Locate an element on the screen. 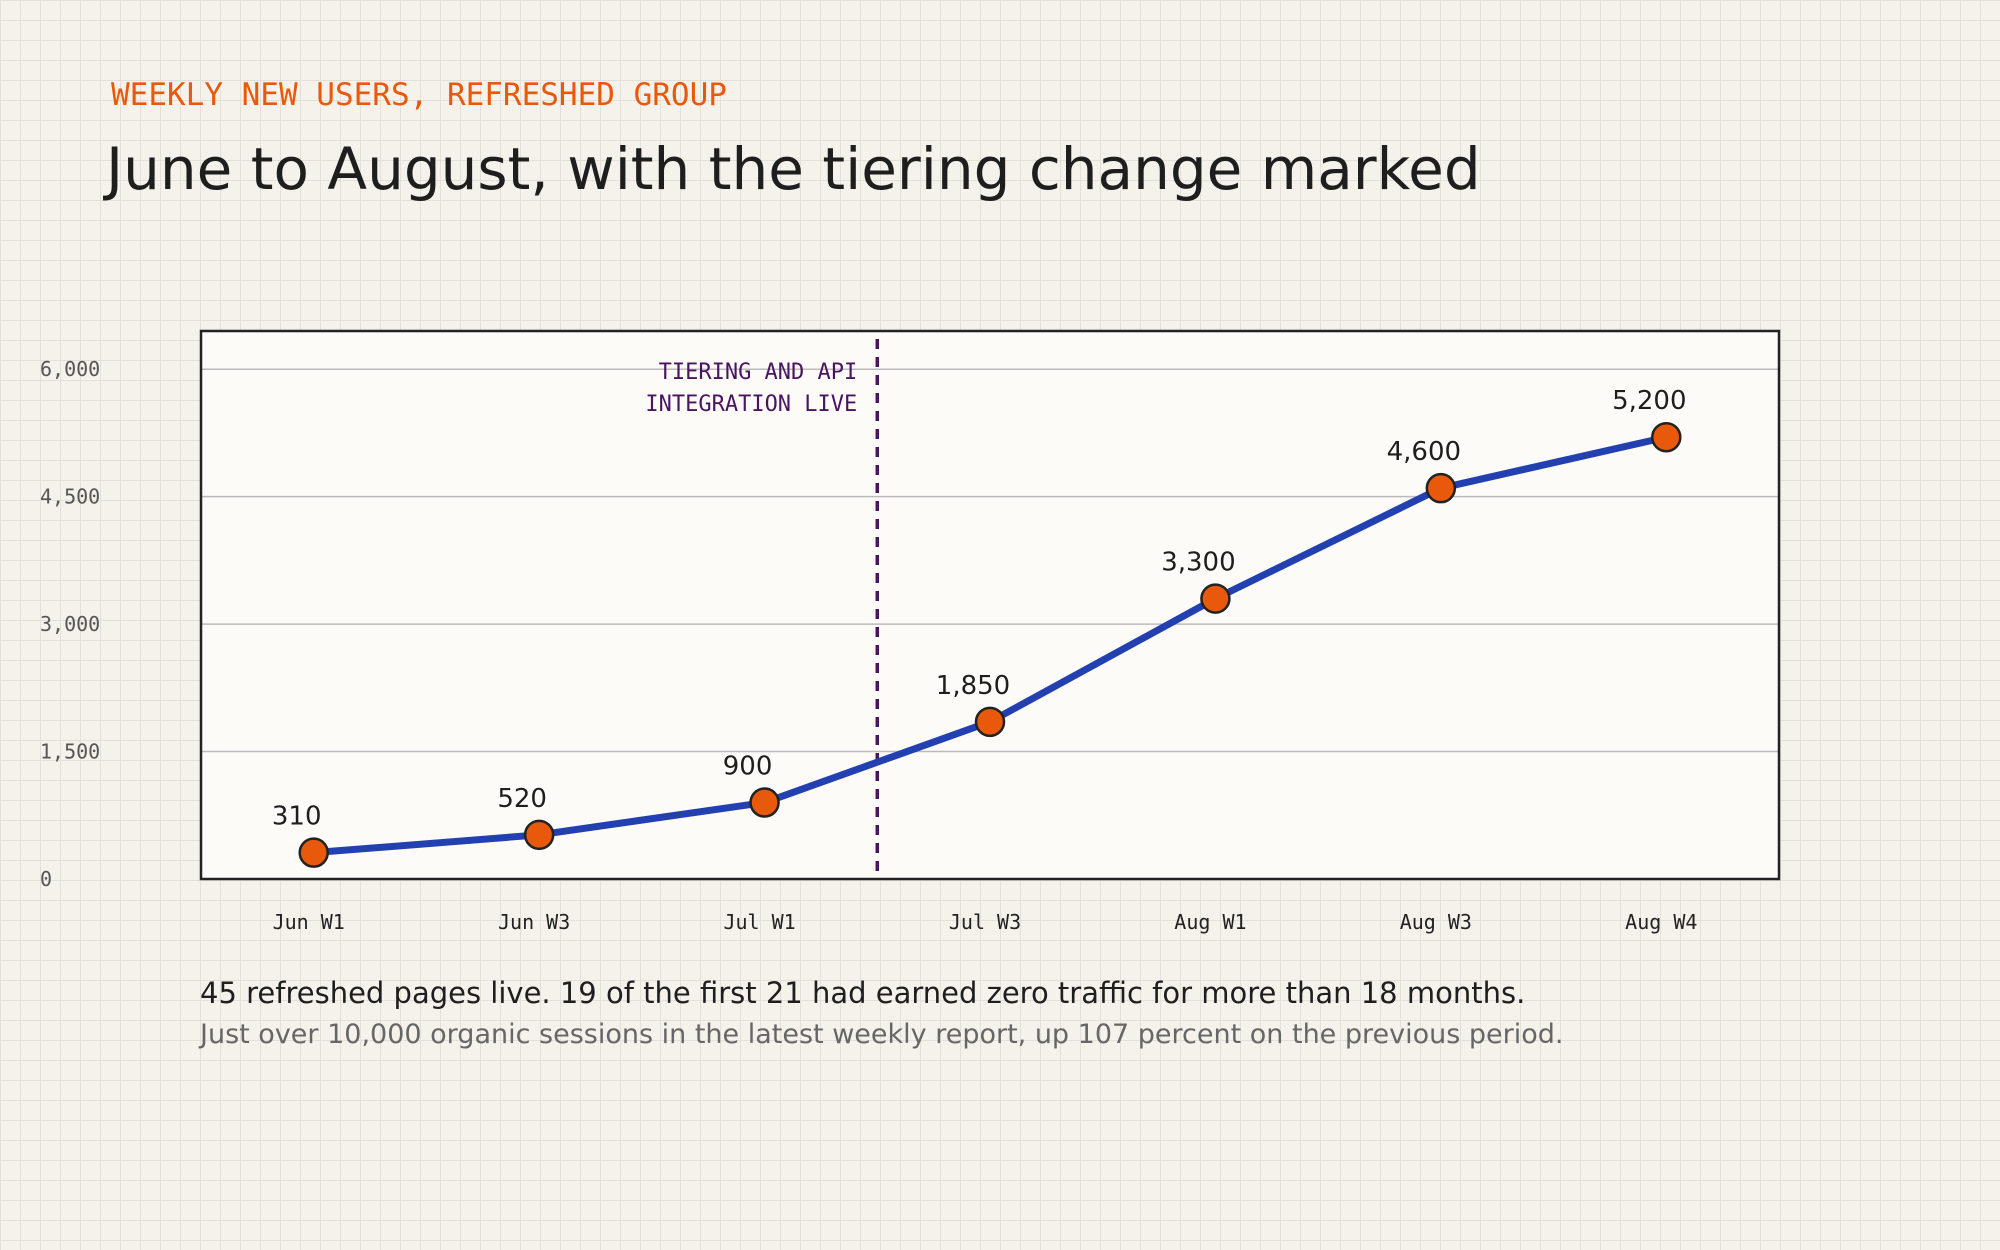 The image size is (2000, 1250). data-label: 520 is located at coordinates (522, 799).